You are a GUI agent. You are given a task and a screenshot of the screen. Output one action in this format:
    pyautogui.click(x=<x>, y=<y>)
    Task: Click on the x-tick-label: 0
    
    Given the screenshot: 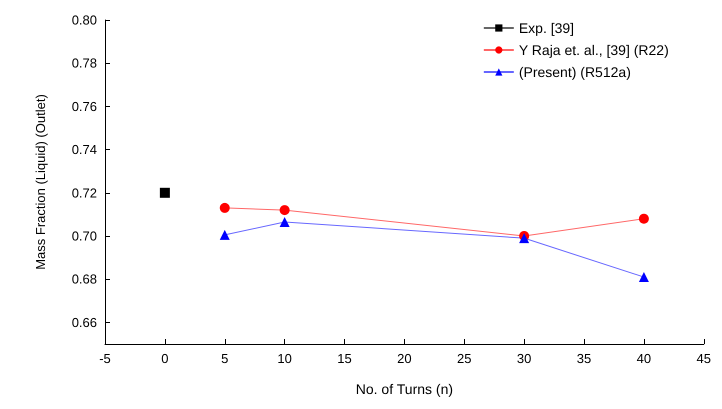 What is the action you would take?
    pyautogui.click(x=164, y=358)
    